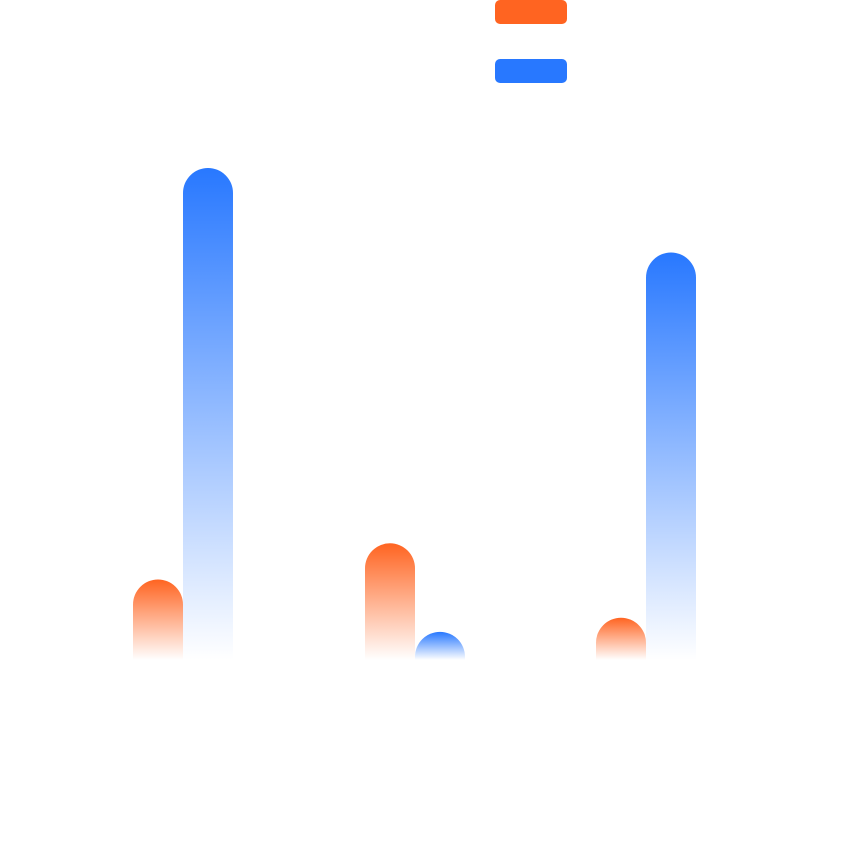 Image resolution: width=852 pixels, height=852 pixels. Describe the element at coordinates (440, 645) in the screenshot. I see `bar-series2-group2` at that location.